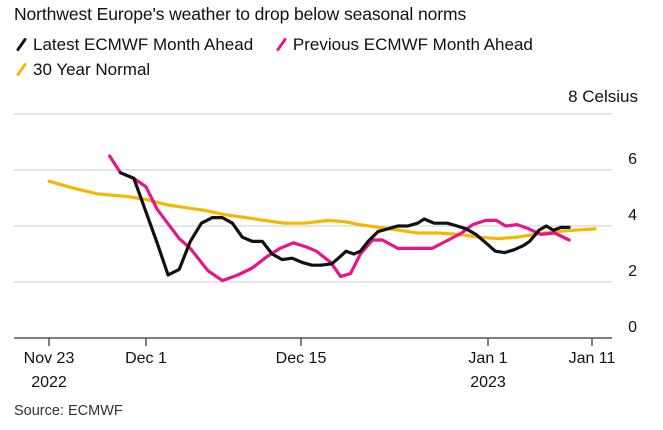 The image size is (663, 430). What do you see at coordinates (49, 382) in the screenshot?
I see `x-tick-sublabel-0: 2022` at bounding box center [49, 382].